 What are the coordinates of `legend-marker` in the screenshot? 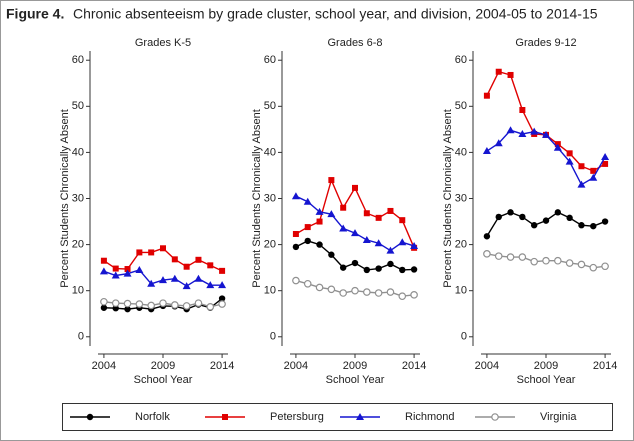 It's located at (225, 417).